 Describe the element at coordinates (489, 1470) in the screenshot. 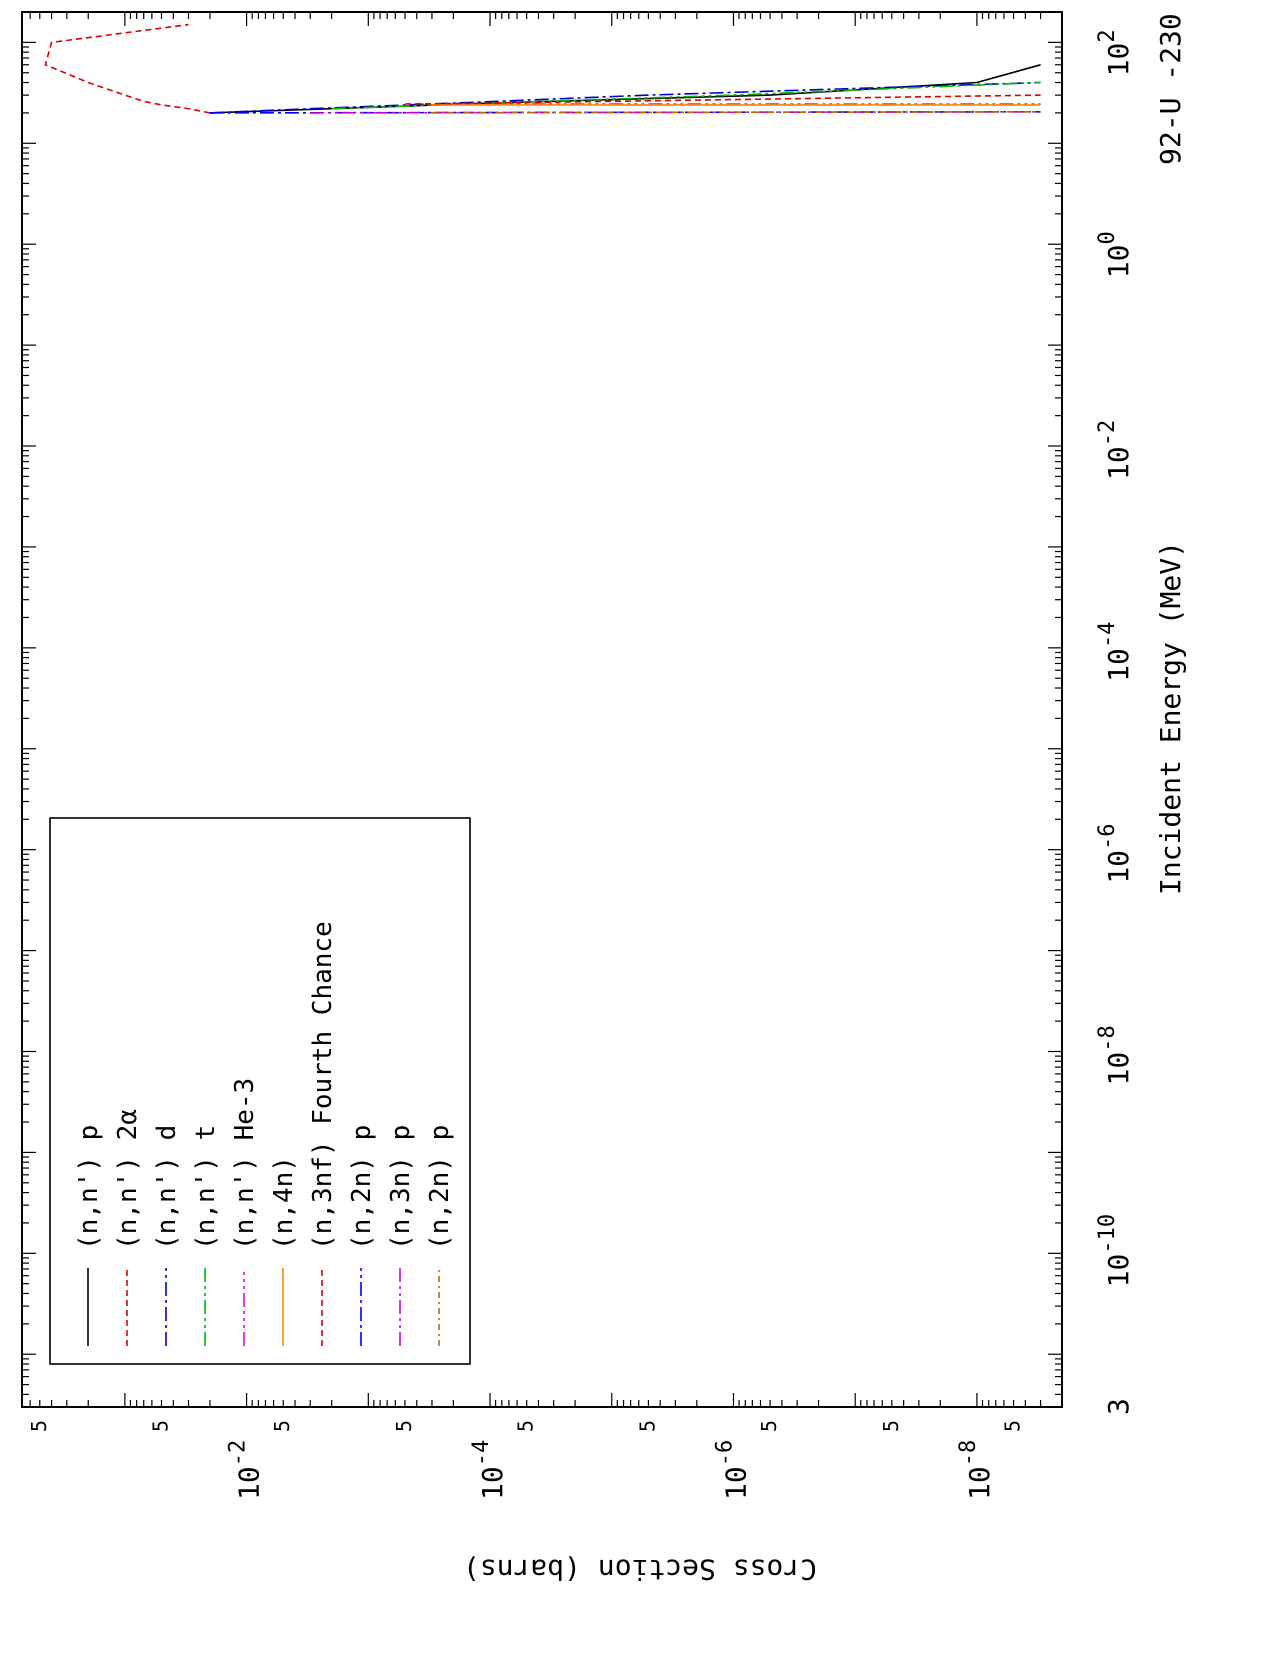

I see `y-tick-label: 10-4` at that location.